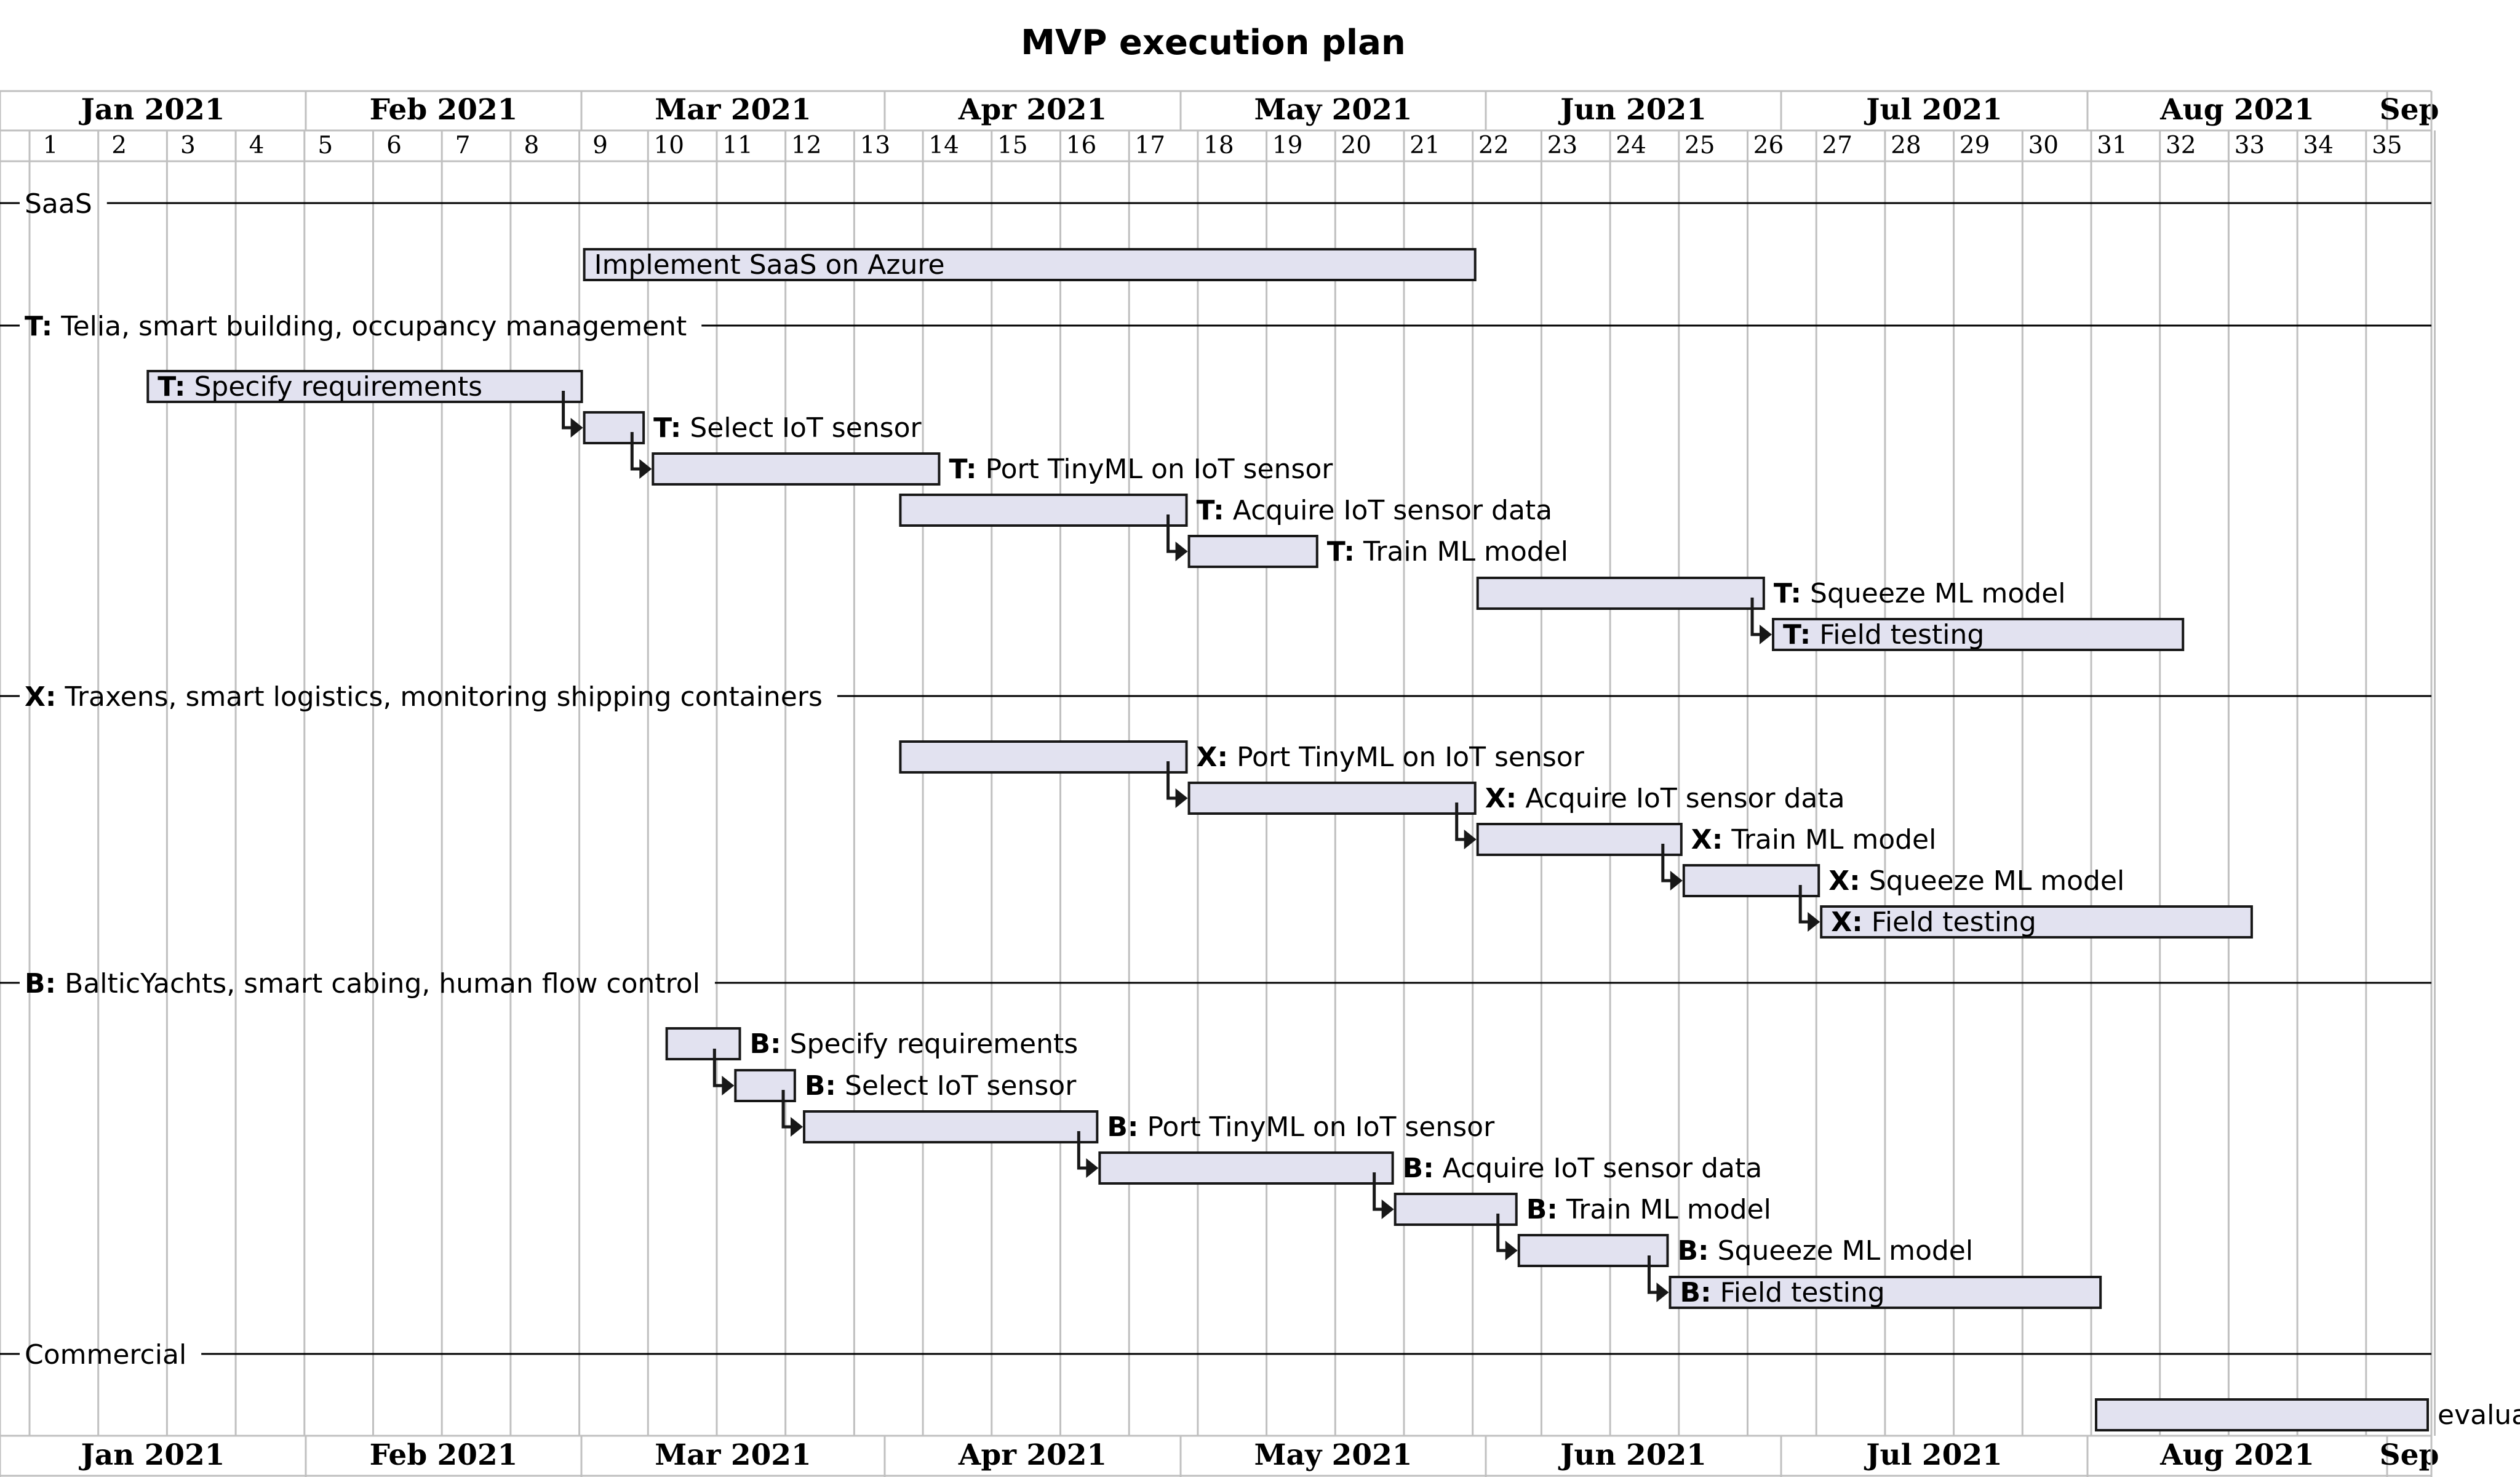  Describe the element at coordinates (875, 145) in the screenshot. I see `week-label: 13` at that location.